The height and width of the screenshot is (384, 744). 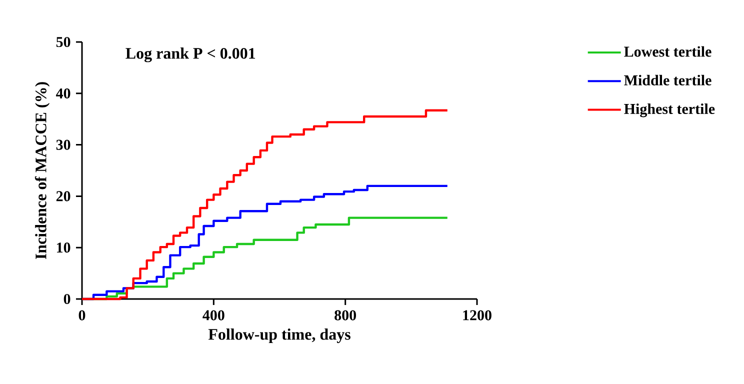 What do you see at coordinates (668, 80) in the screenshot?
I see `legend-label: Middle tertile` at bounding box center [668, 80].